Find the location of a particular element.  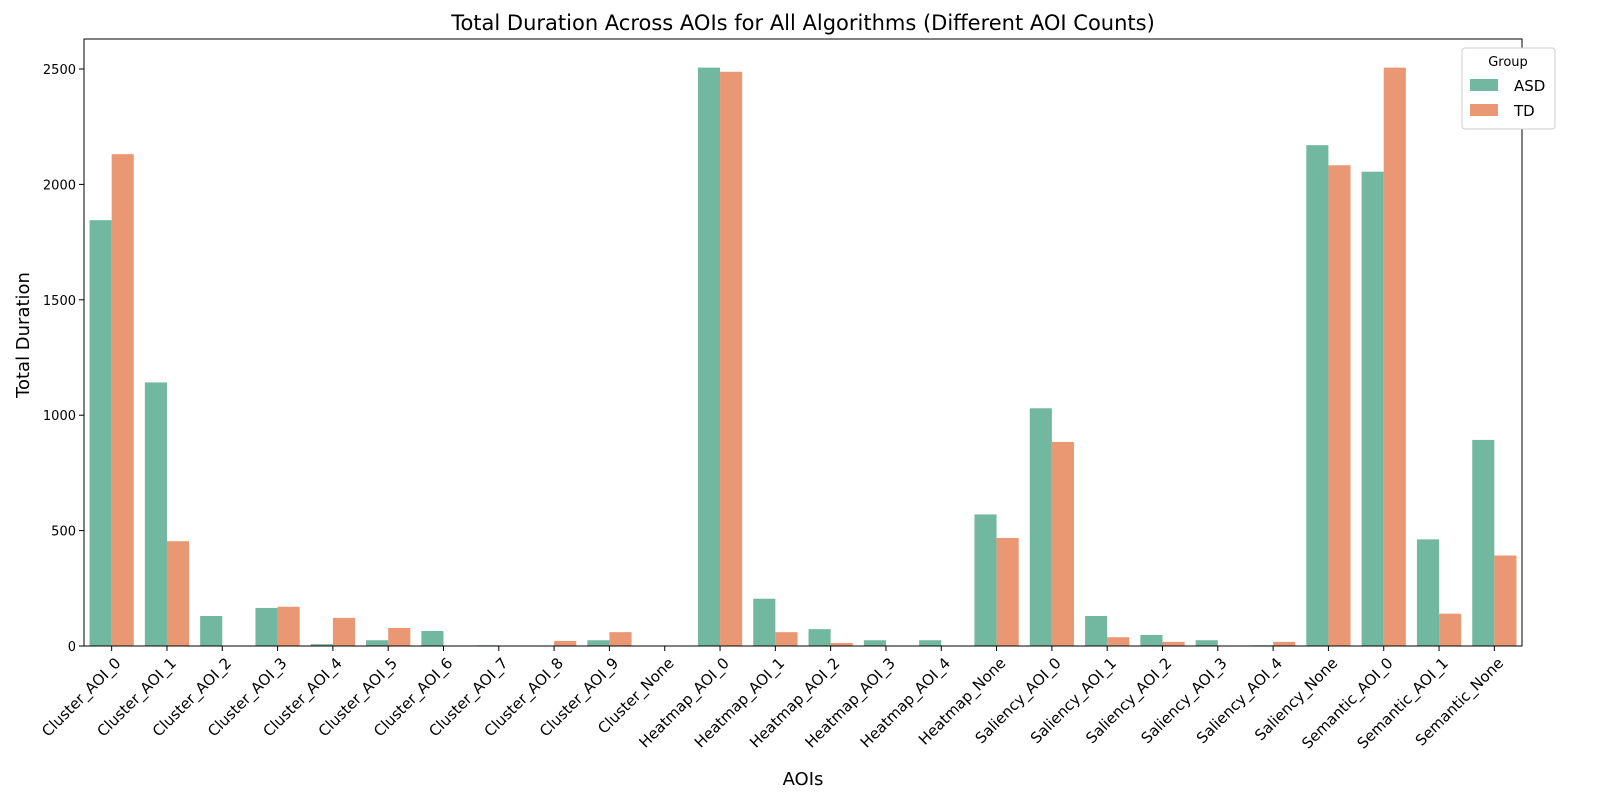

legend-label-asd: ASD is located at coordinates (1529, 86).